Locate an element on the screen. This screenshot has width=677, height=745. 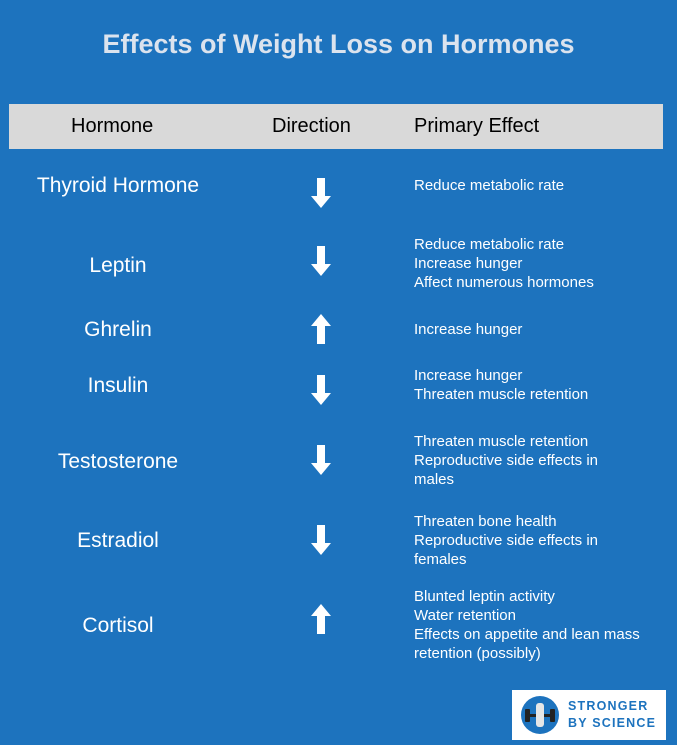
hormone-name: Ghrelin is located at coordinates (118, 329).